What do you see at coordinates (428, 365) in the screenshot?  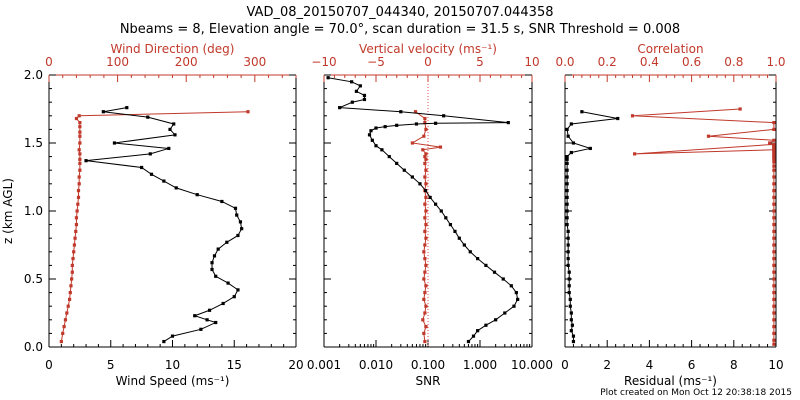 I see `x-tick-label: 0.100` at bounding box center [428, 365].